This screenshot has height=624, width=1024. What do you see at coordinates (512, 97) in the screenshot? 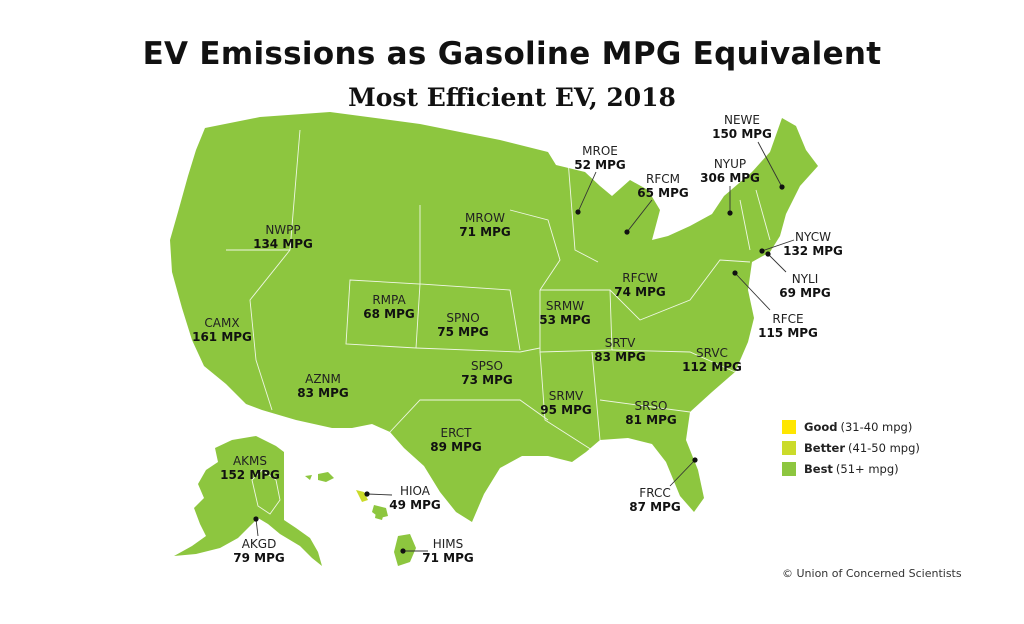
I see `map-subtitle: Most Efficient EV, 2018` at bounding box center [512, 97].